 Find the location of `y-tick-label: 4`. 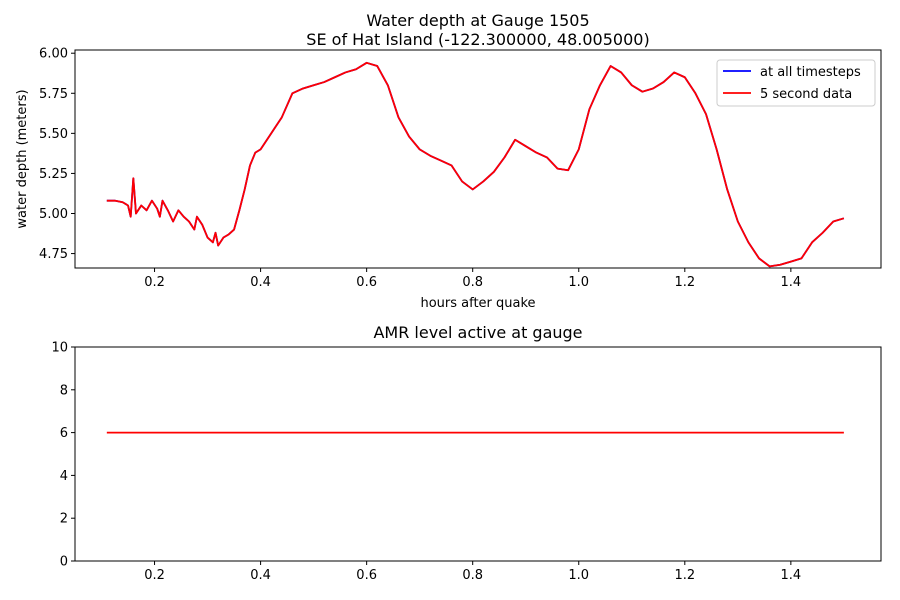

y-tick-label: 4 is located at coordinates (64, 476).